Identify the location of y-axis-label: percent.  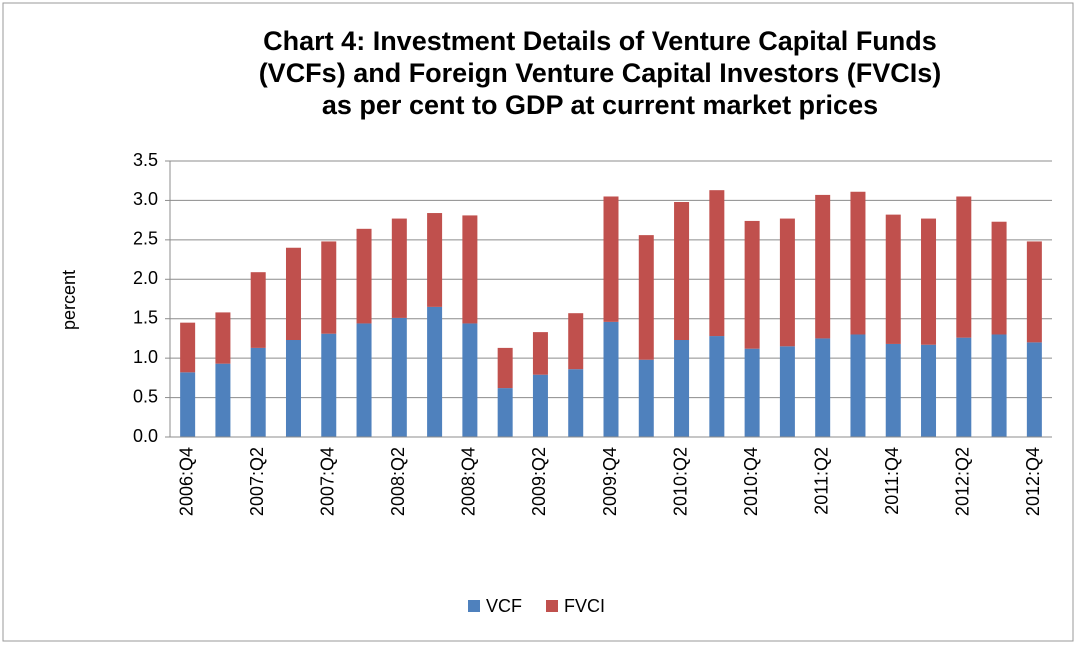
(69, 300).